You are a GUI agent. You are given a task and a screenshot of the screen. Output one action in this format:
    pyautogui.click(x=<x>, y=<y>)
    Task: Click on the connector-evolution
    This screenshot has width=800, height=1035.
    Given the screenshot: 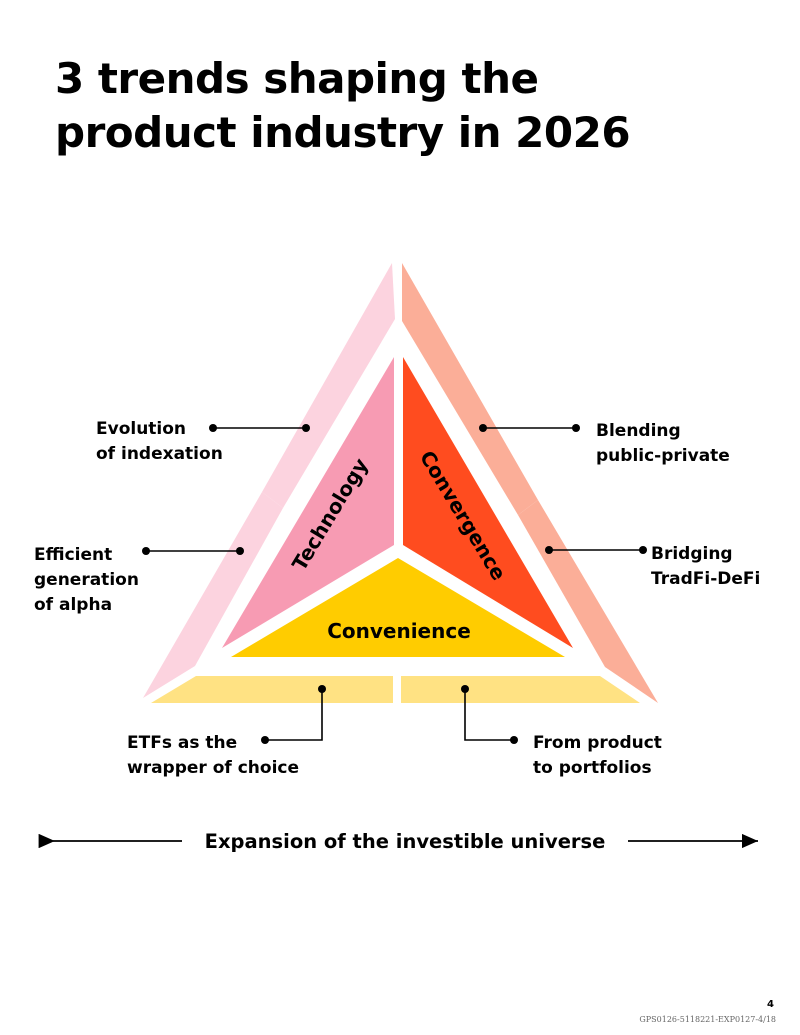 What is the action you would take?
    pyautogui.click(x=259, y=428)
    